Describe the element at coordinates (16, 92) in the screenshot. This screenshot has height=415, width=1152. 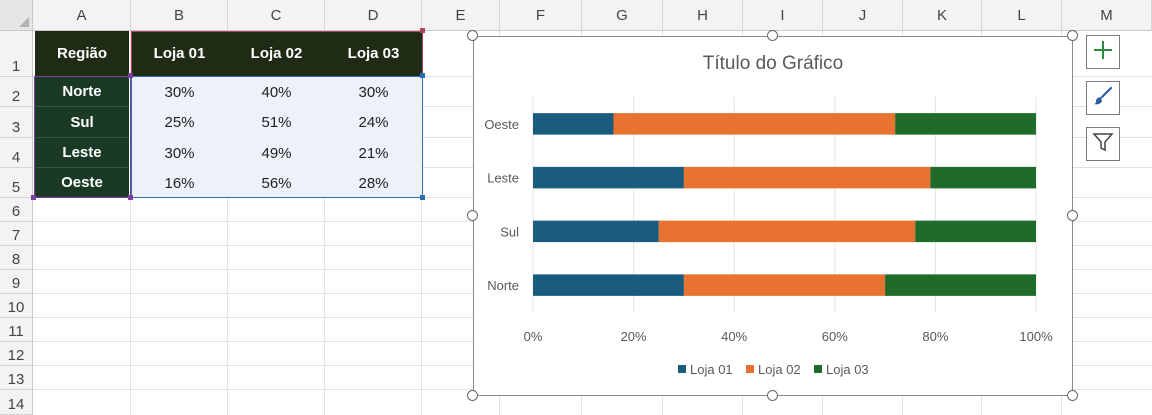
I see `row-header: 2` at that location.